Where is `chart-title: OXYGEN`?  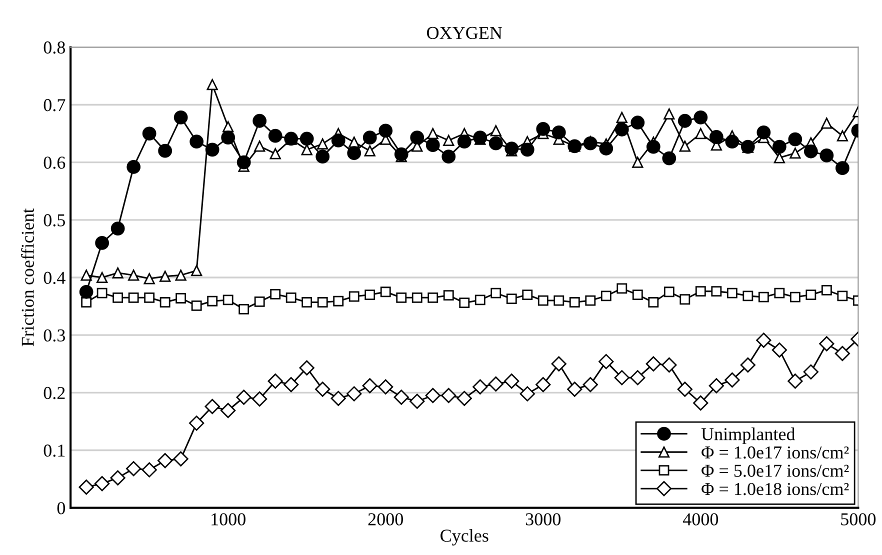 chart-title: OXYGEN is located at coordinates (464, 33).